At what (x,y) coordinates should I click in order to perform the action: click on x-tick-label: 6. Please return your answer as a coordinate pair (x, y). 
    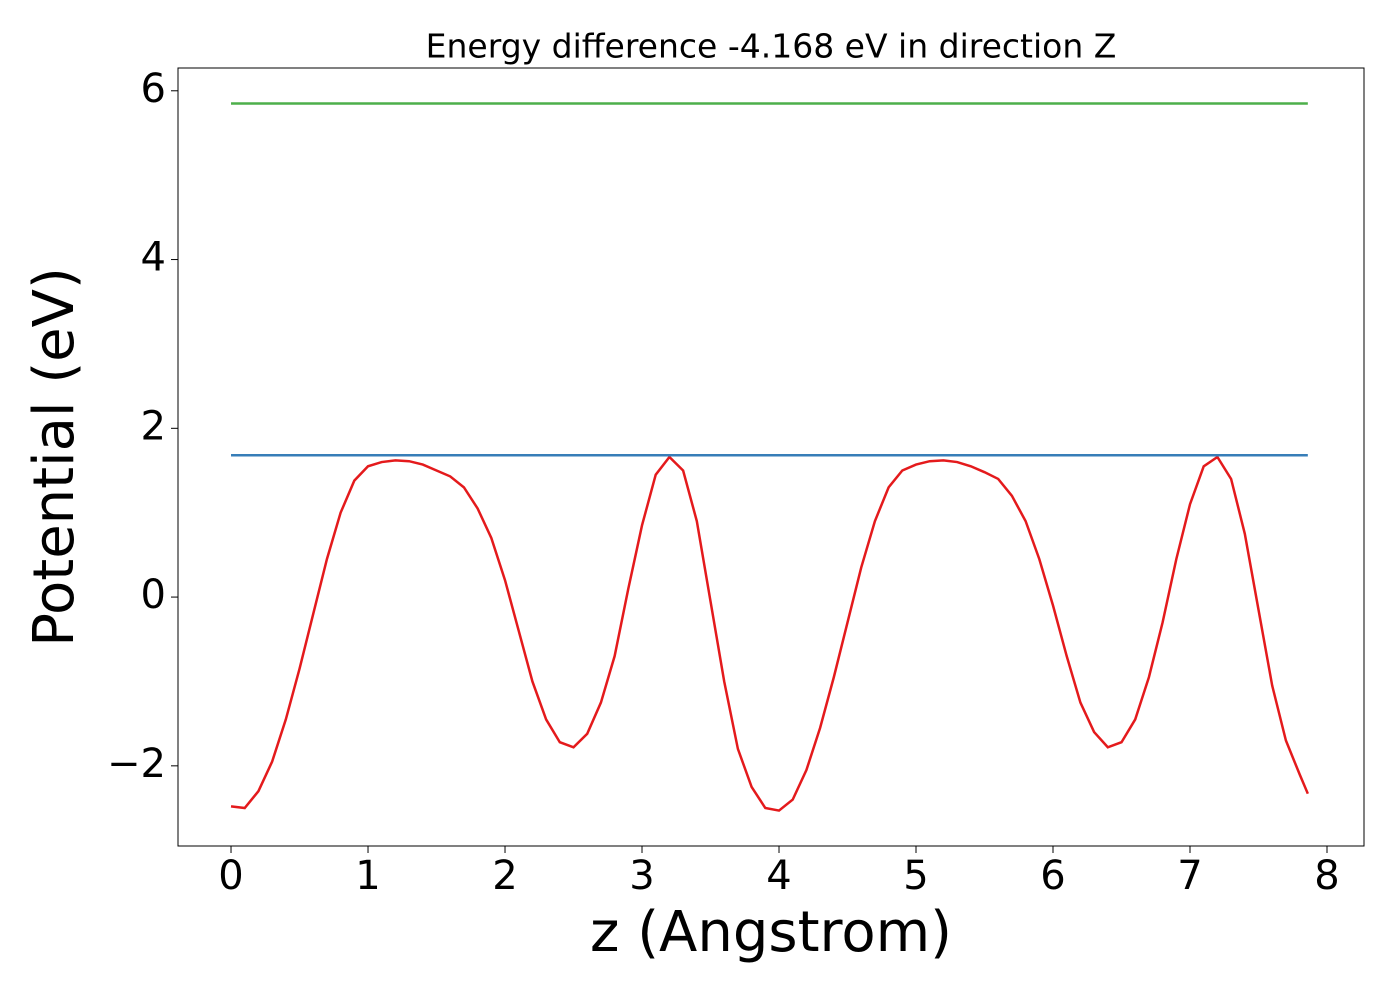
    Looking at the image, I should click on (1052, 876).